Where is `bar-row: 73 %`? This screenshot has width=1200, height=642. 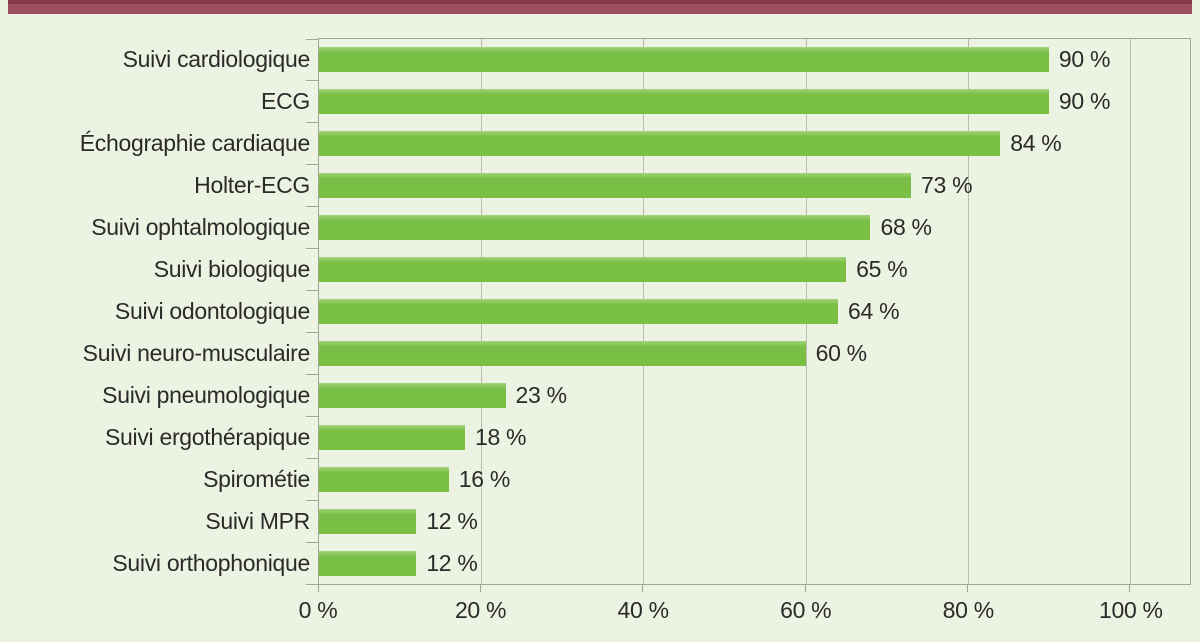 bar-row: 73 % is located at coordinates (754, 186).